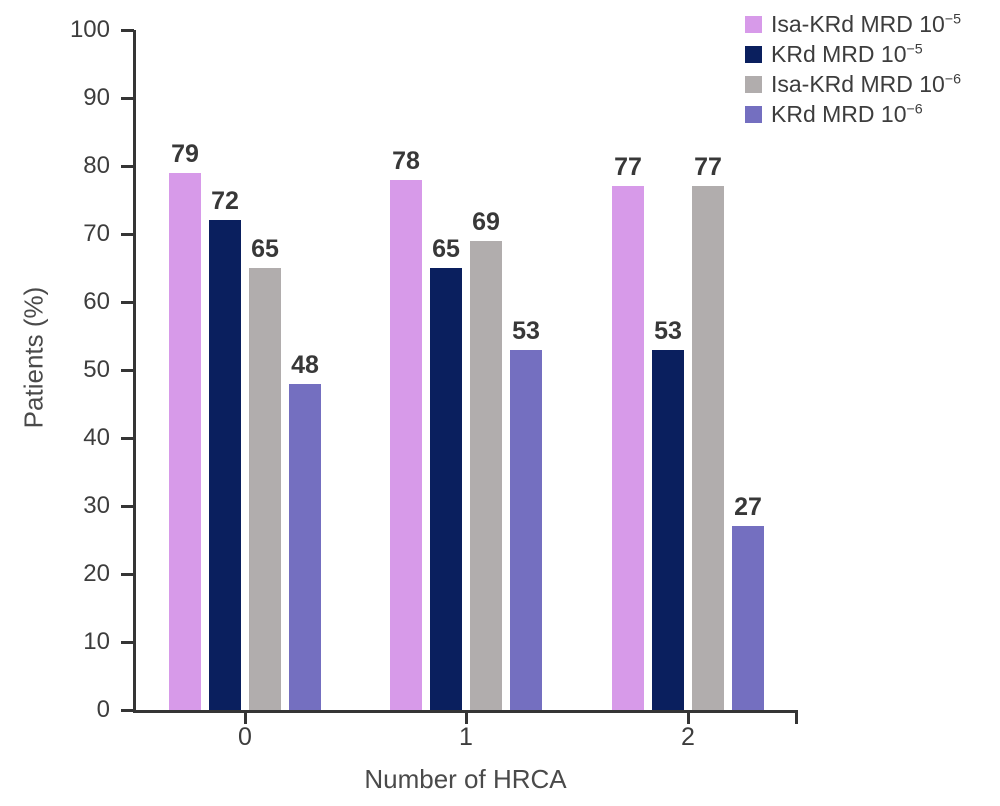 This screenshot has width=1000, height=806. What do you see at coordinates (96, 301) in the screenshot?
I see `y-tick-label: 60` at bounding box center [96, 301].